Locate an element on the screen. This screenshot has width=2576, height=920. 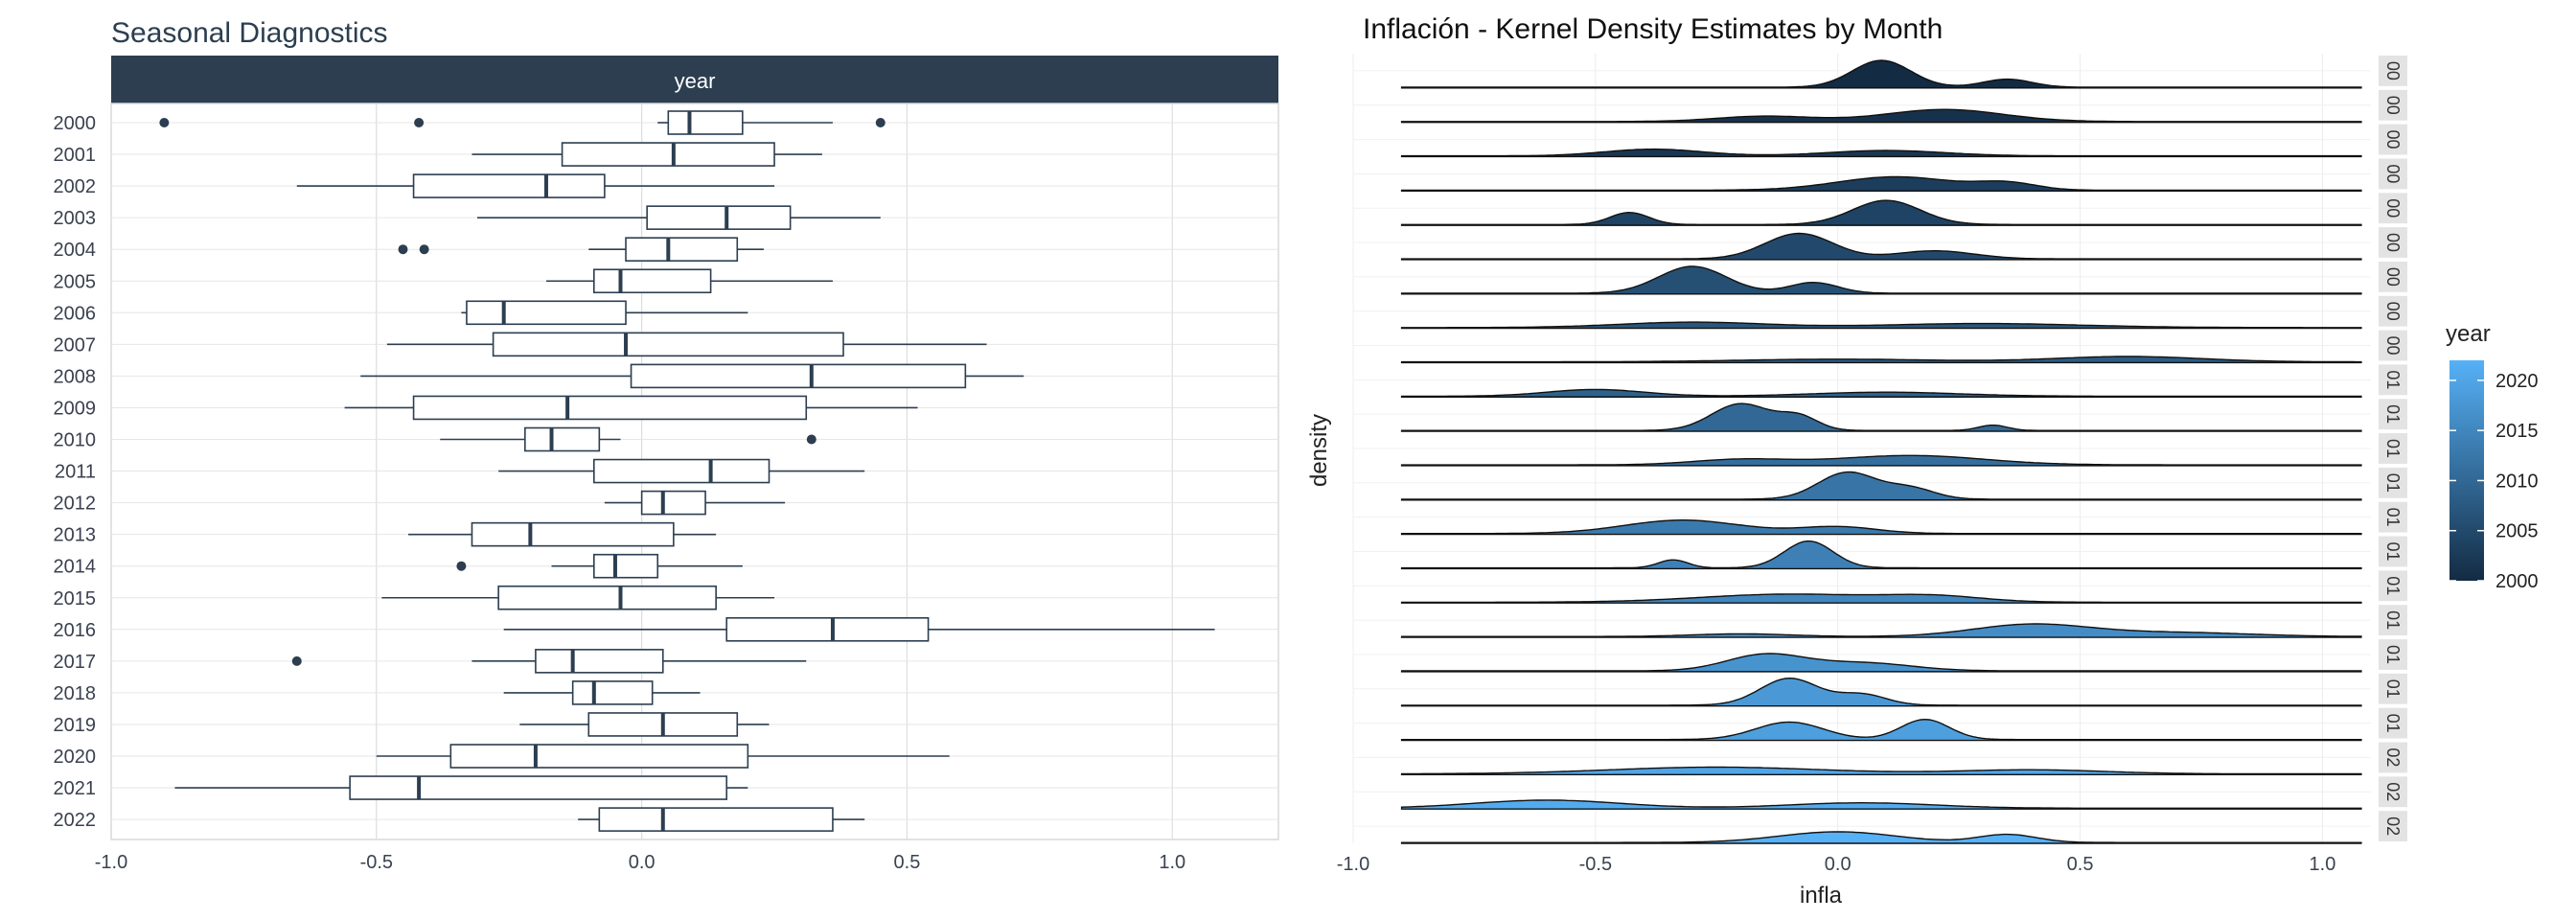
density-ridge-2002 is located at coordinates (1881, 153).